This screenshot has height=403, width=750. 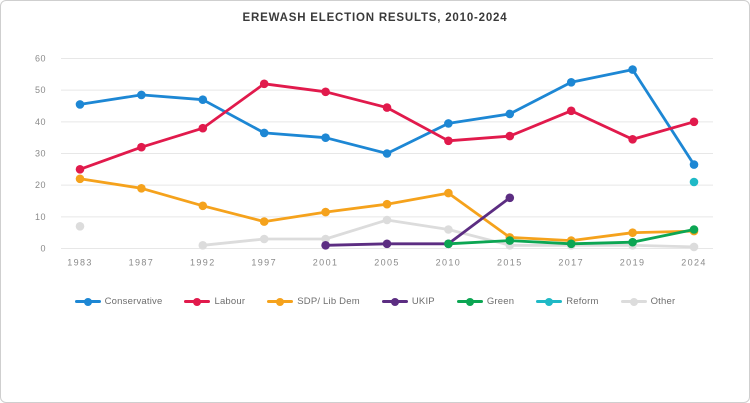 What do you see at coordinates (203, 128) in the screenshot?
I see `data-point-labour-1992` at bounding box center [203, 128].